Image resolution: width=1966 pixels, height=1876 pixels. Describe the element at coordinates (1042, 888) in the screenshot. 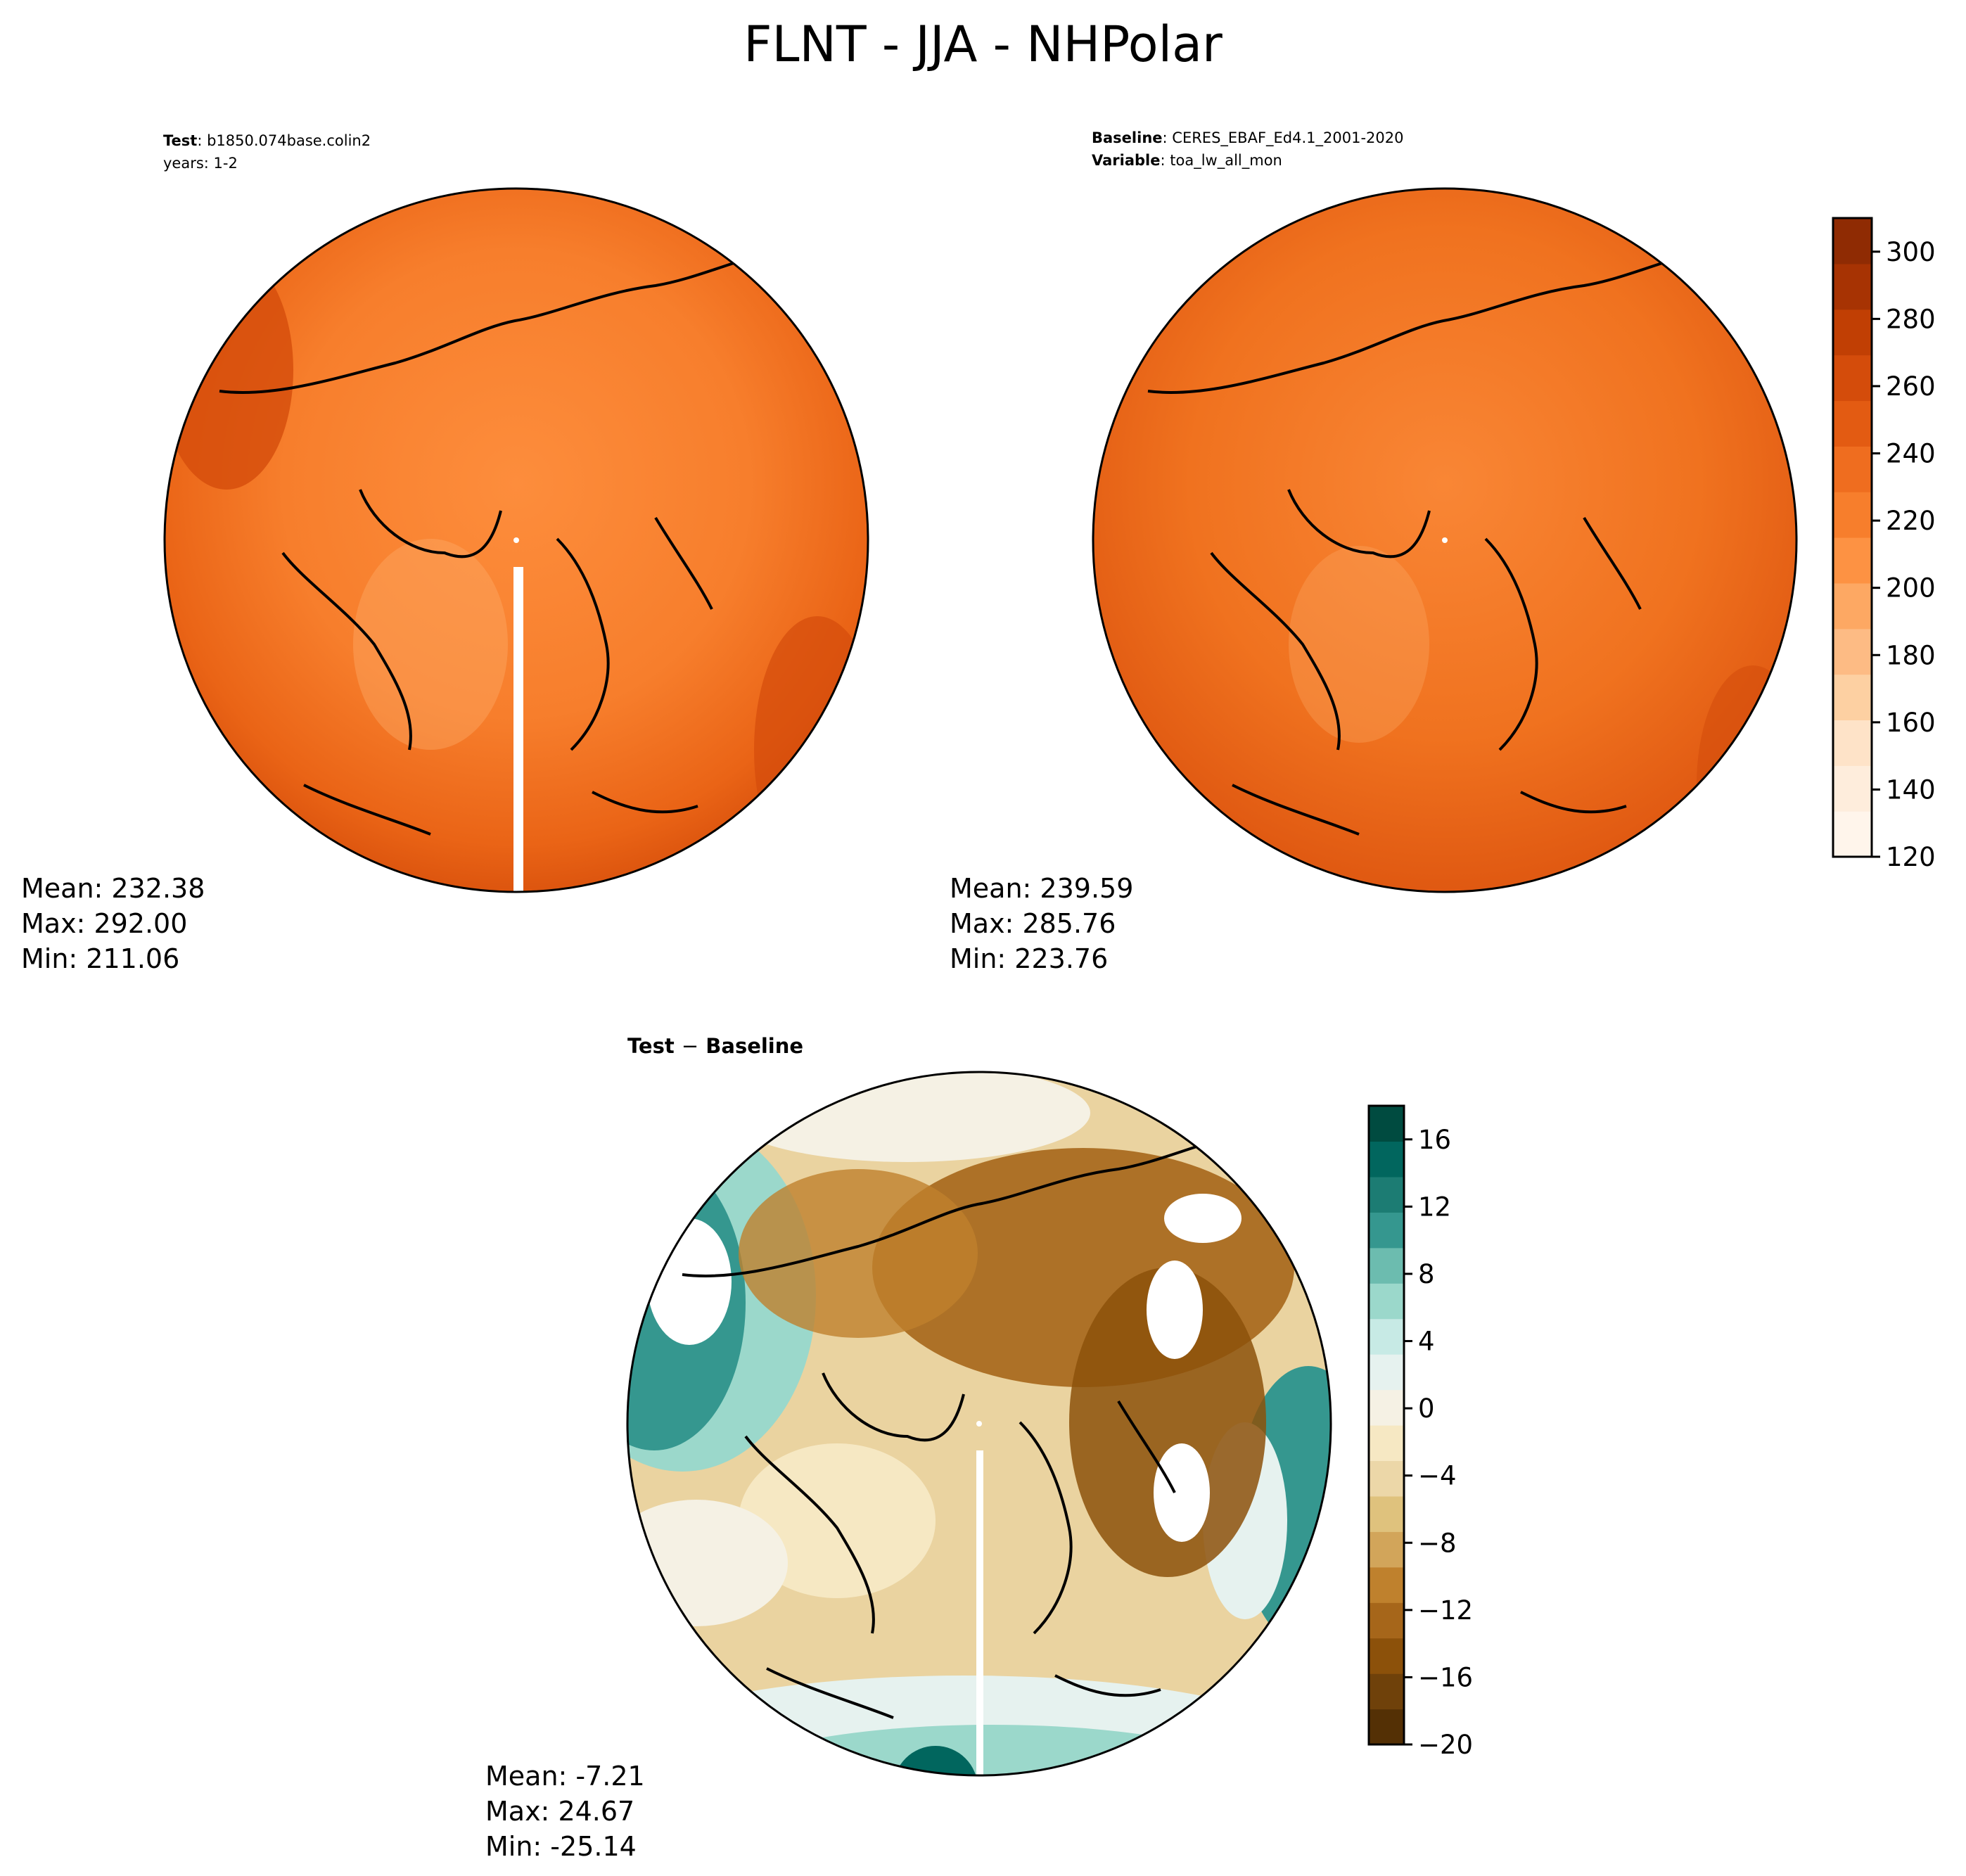

I see `baseline-mean: Mean: 239.59` at that location.